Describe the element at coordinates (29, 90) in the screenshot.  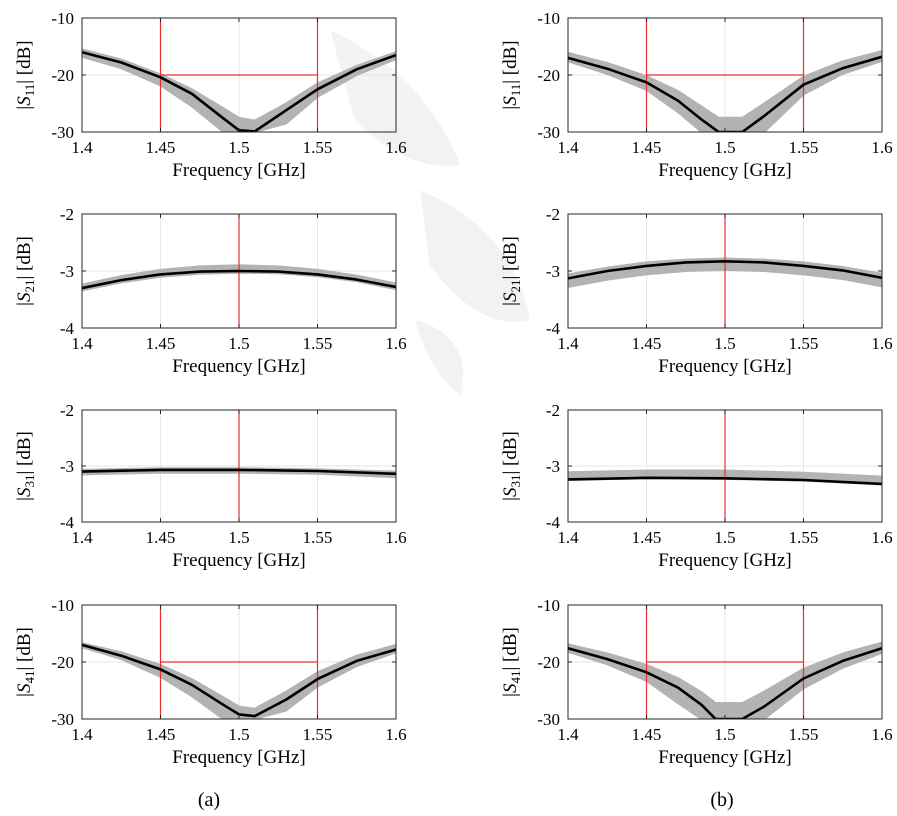
I see `y-label-subscript: 11` at that location.